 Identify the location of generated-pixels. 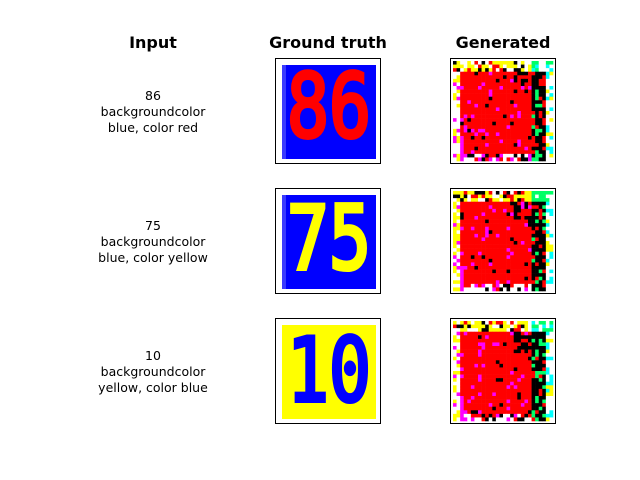
(503, 241).